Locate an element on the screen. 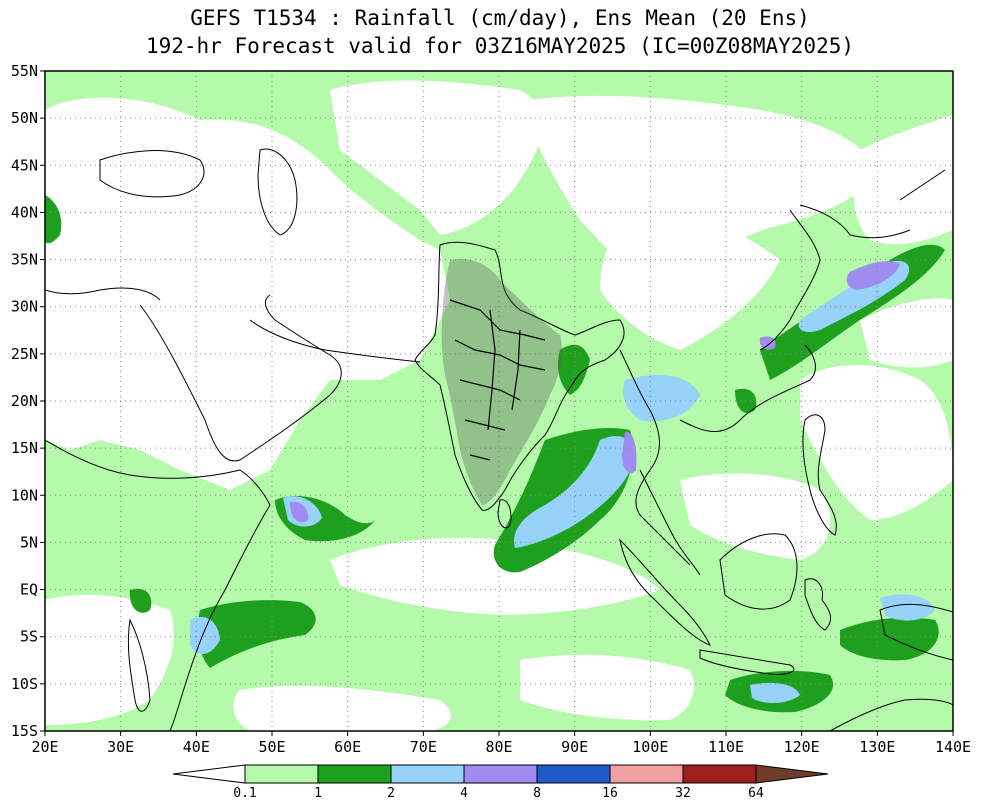 Image resolution: width=1000 pixels, height=800 pixels. lat-tick-label: 35N is located at coordinates (24, 260).